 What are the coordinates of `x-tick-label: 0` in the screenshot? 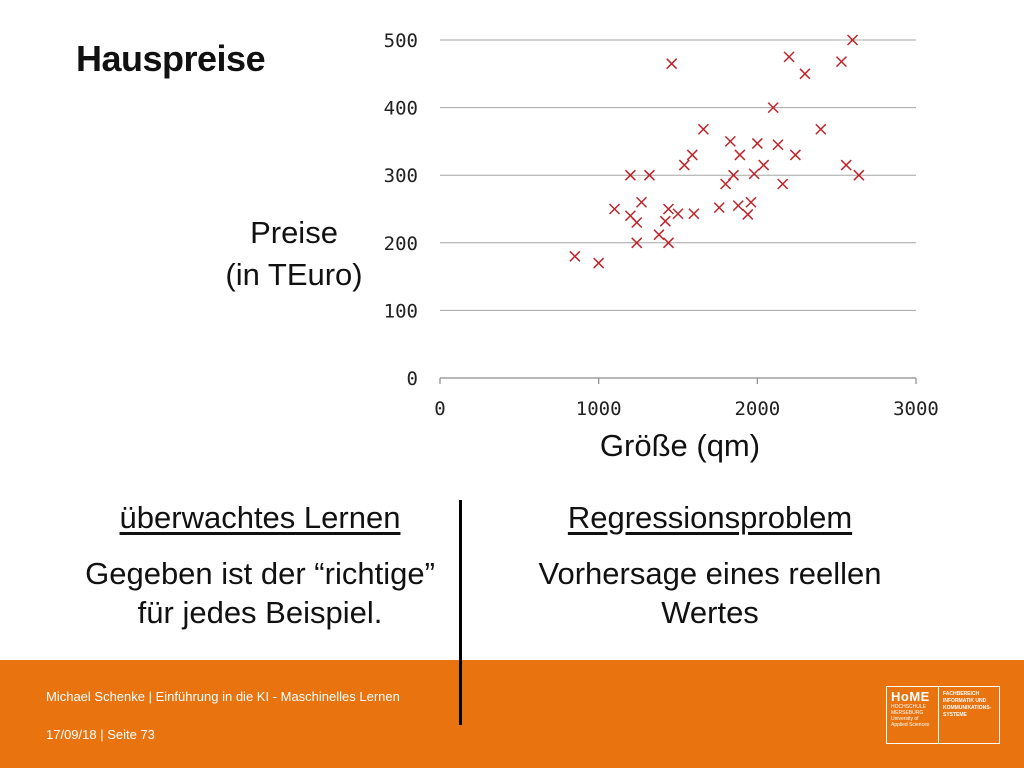 It's located at (439, 409).